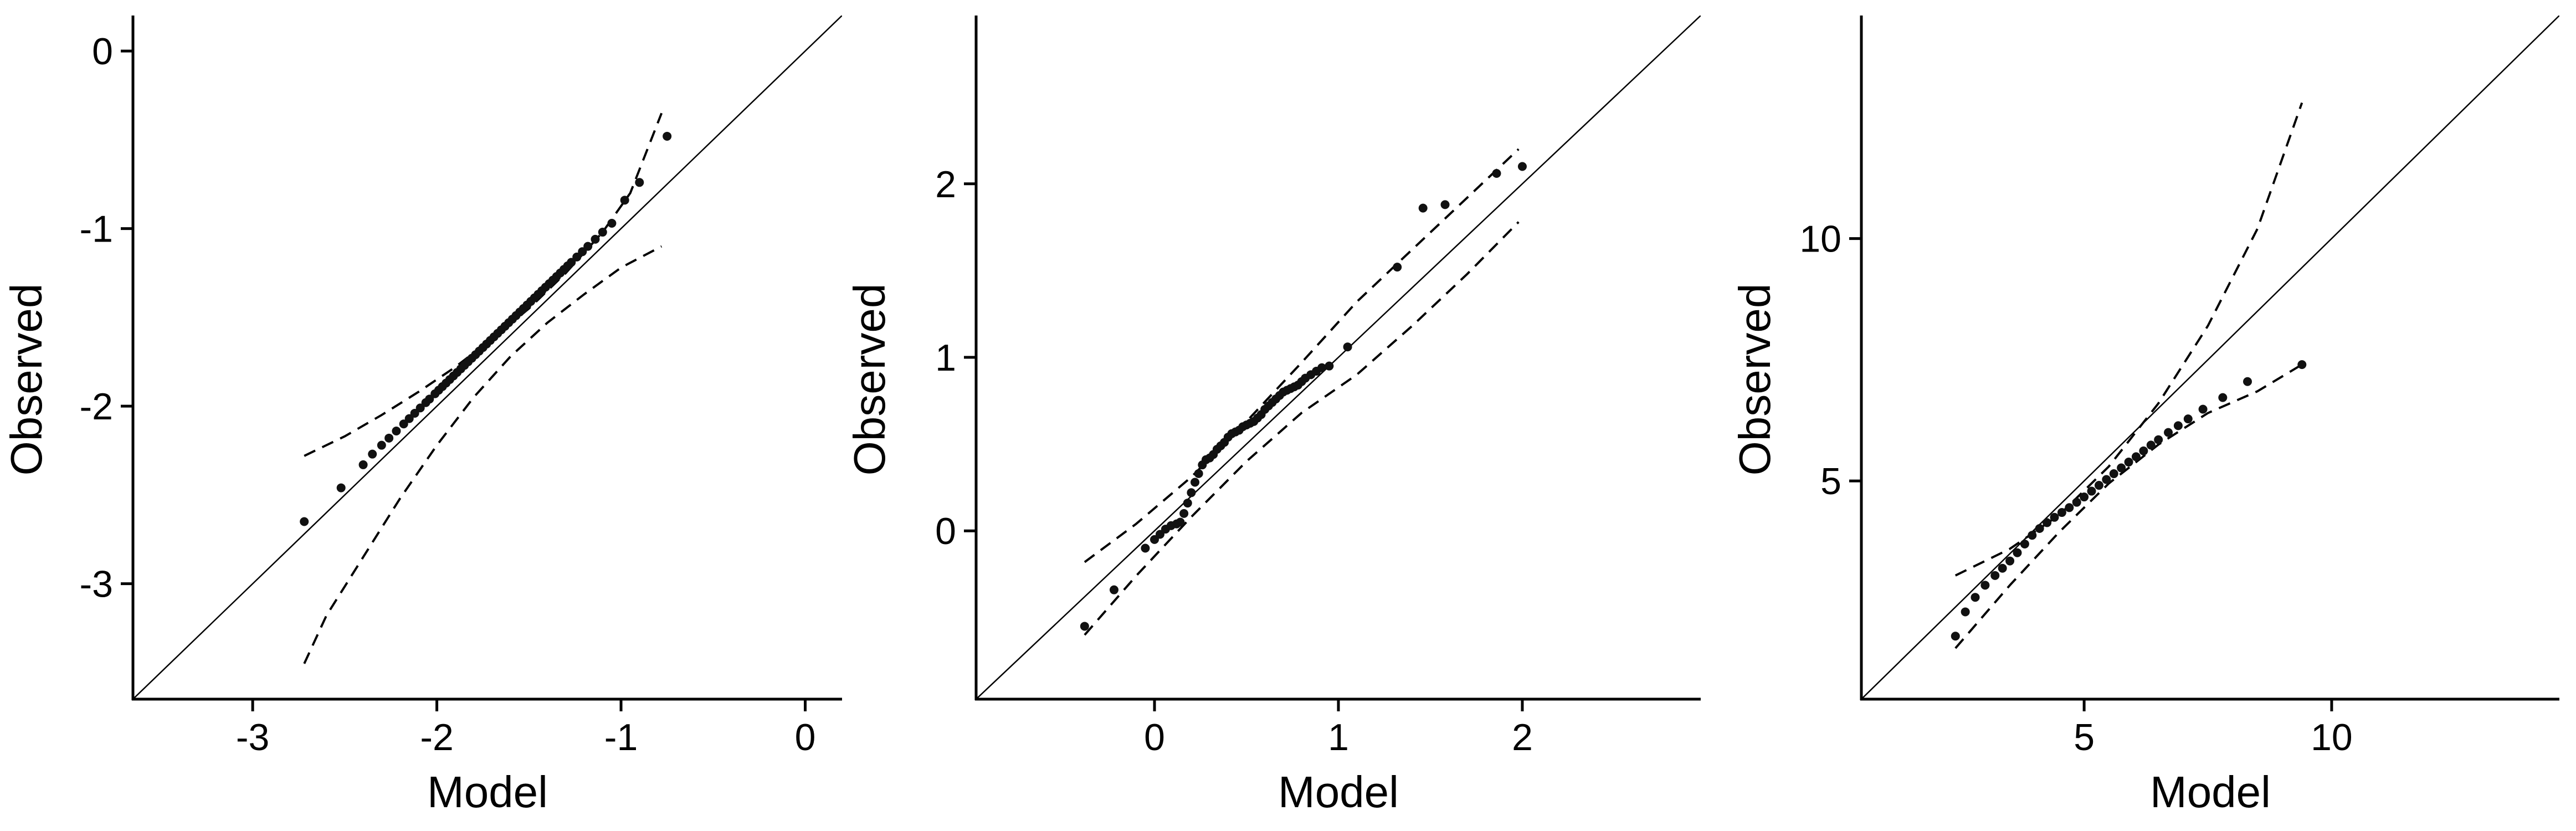 This screenshot has height=831, width=2576. I want to click on x-tick-label: 1, so click(1338, 737).